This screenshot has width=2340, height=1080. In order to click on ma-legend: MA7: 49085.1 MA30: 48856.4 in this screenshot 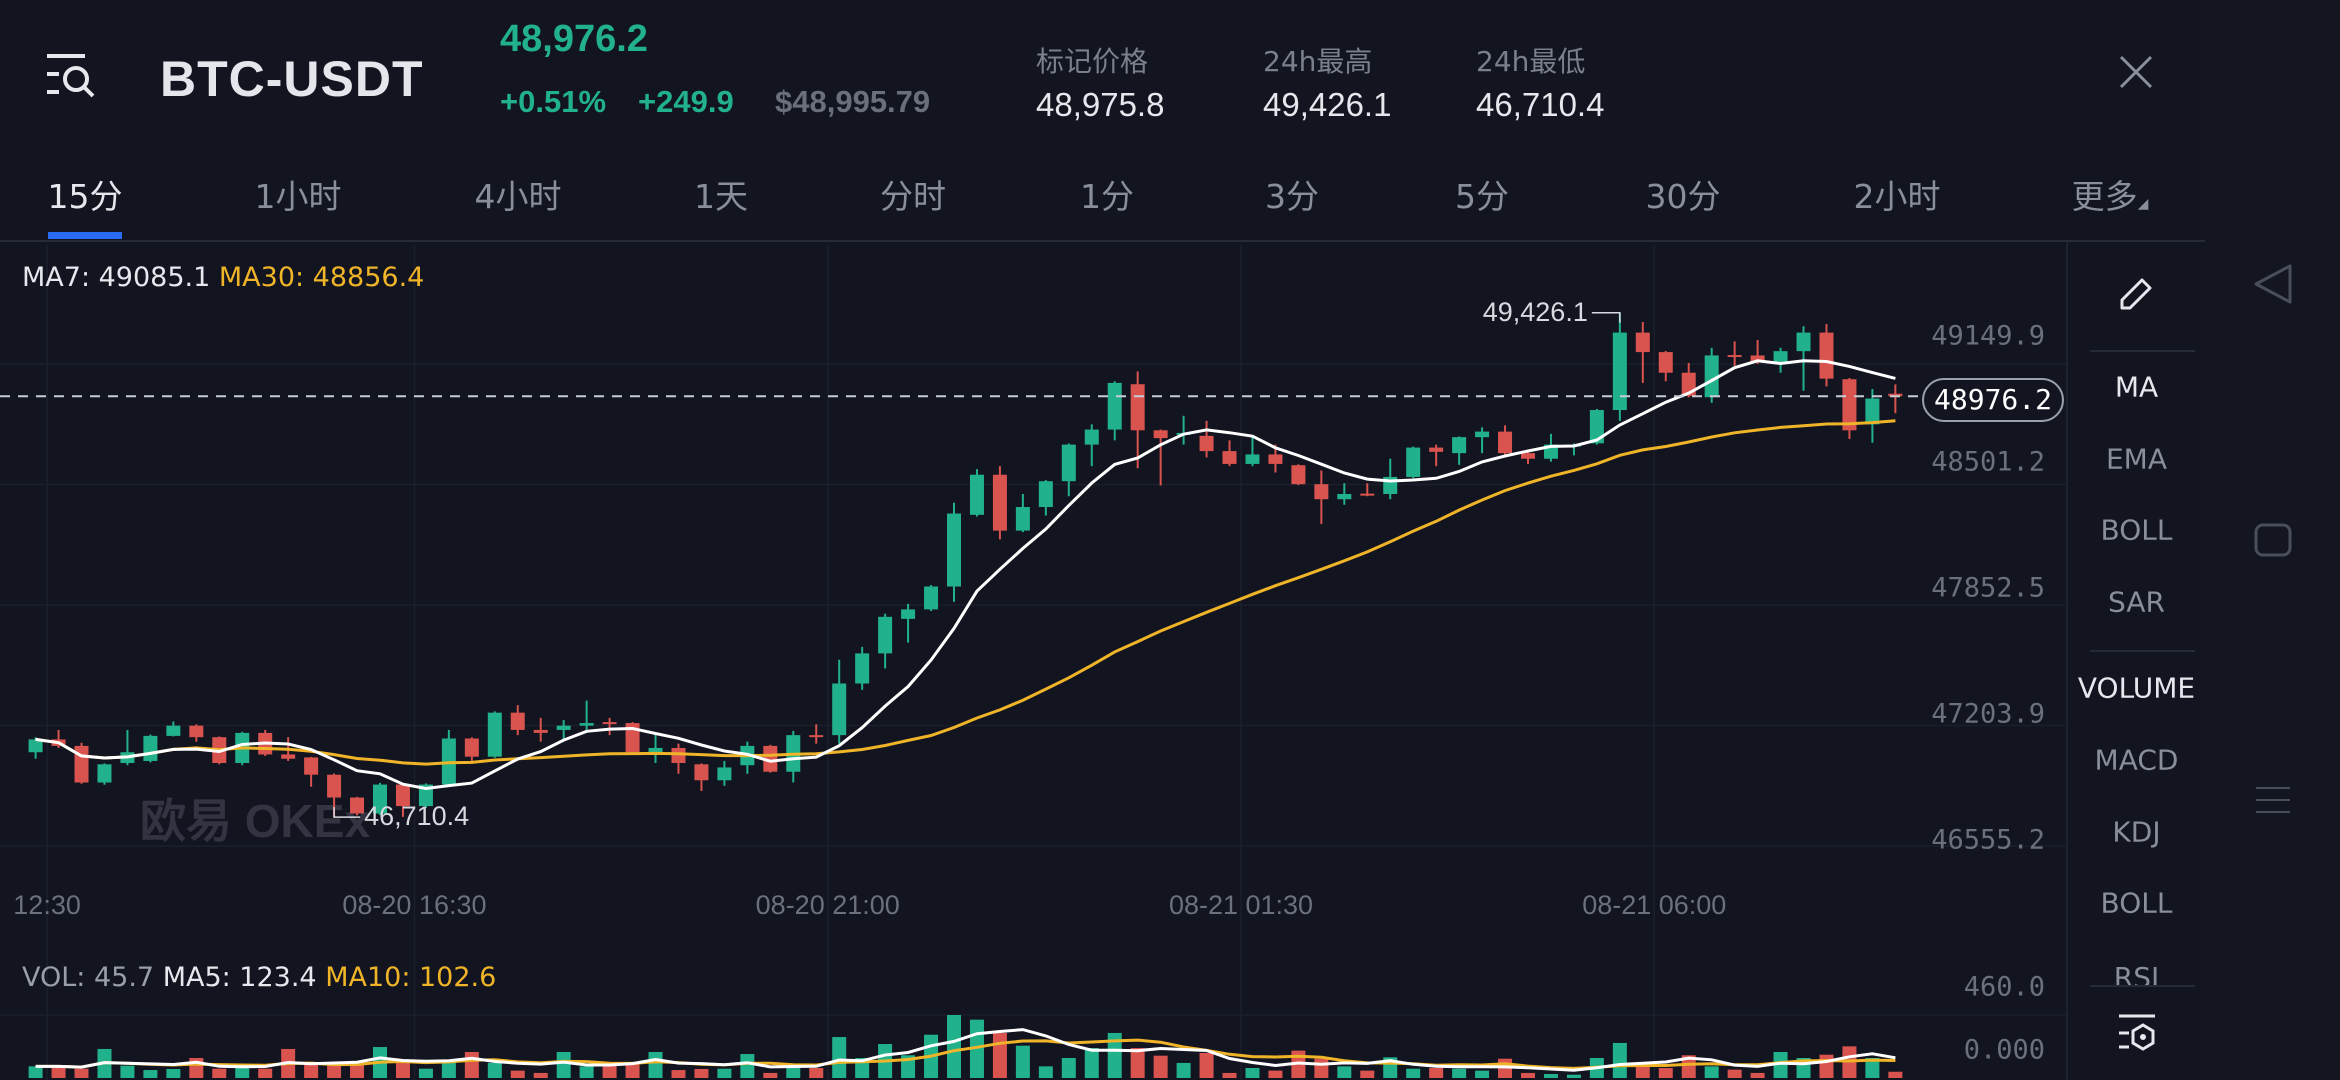, I will do `click(223, 277)`.